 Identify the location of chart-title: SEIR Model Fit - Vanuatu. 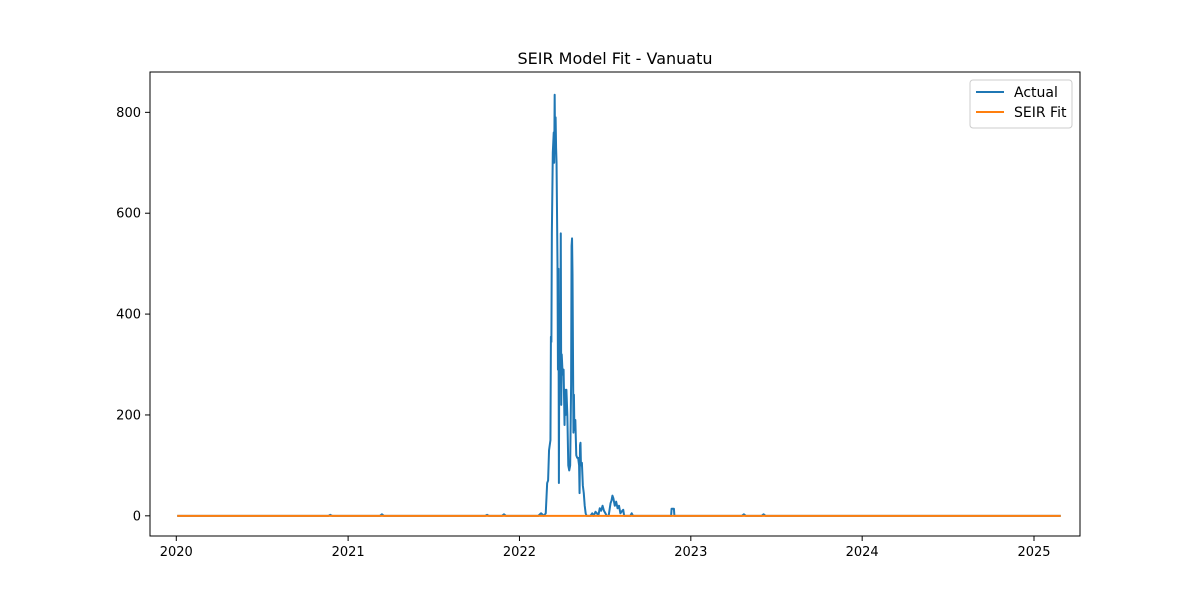
(614, 58).